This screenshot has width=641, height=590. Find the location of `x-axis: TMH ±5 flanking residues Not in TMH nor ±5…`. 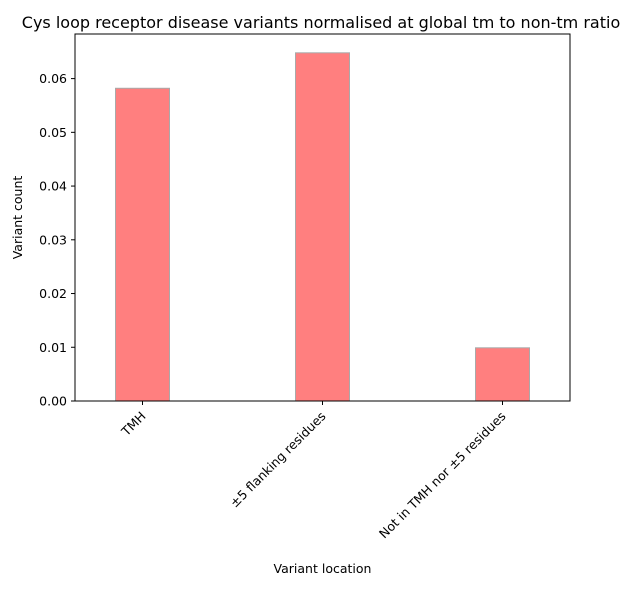

x-axis: TMH ±5 flanking residues Not in TMH nor ±5… is located at coordinates (313, 471).